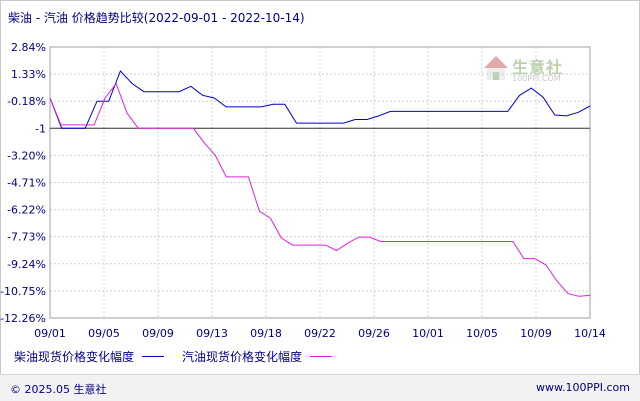 This screenshot has width=640, height=401. I want to click on y-tick-label: -6.22%, so click(26, 210).